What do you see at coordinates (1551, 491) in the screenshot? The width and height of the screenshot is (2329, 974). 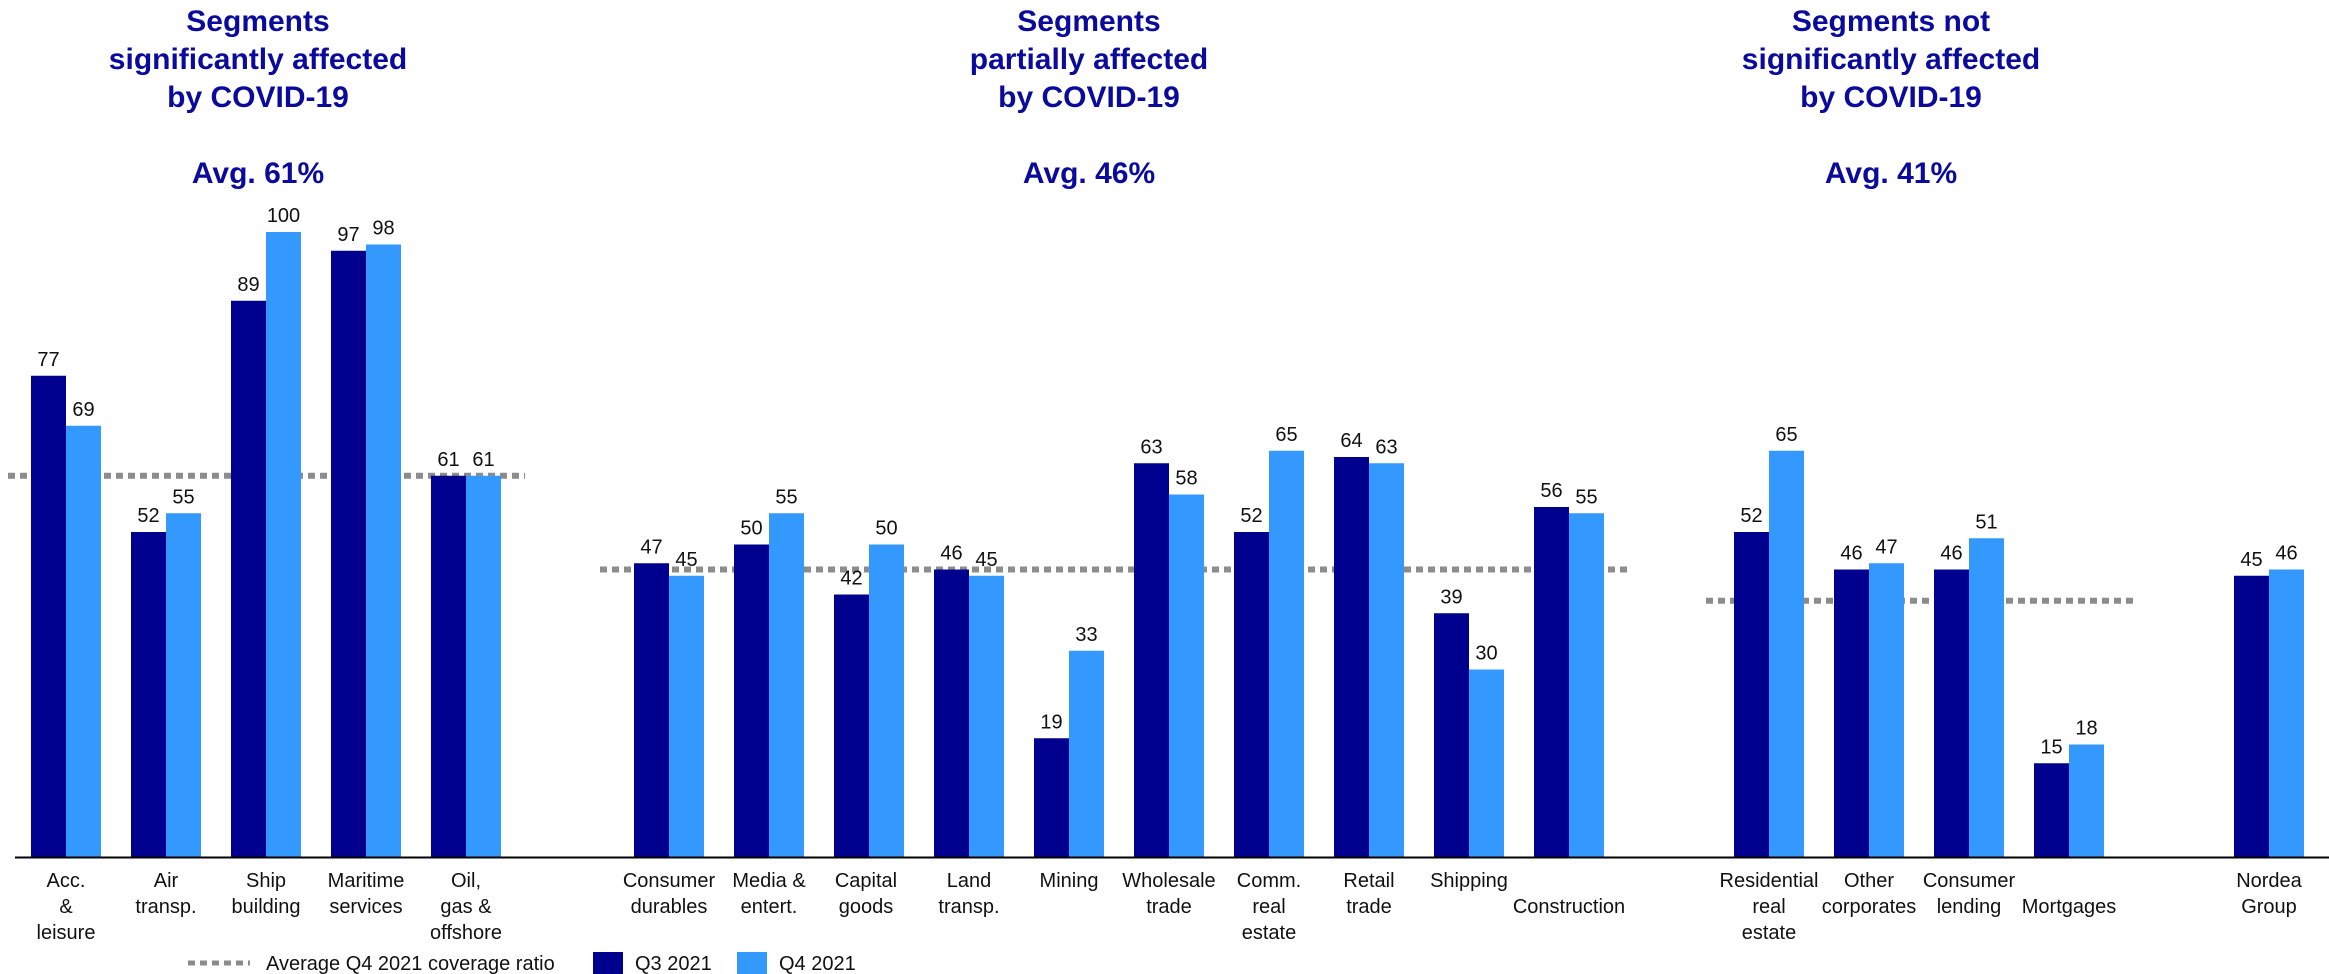 I see `value-label-q3: 56` at bounding box center [1551, 491].